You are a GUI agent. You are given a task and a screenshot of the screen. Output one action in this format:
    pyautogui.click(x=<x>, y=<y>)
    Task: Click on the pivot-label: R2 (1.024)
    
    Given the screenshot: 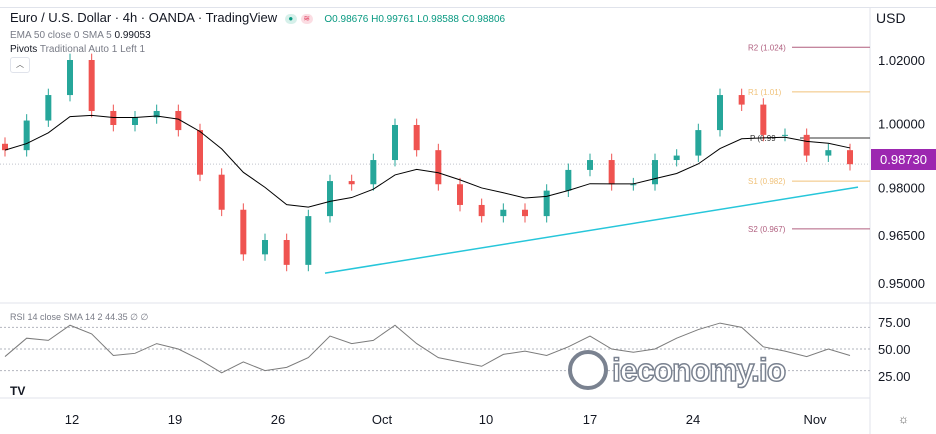 What is the action you would take?
    pyautogui.click(x=767, y=47)
    